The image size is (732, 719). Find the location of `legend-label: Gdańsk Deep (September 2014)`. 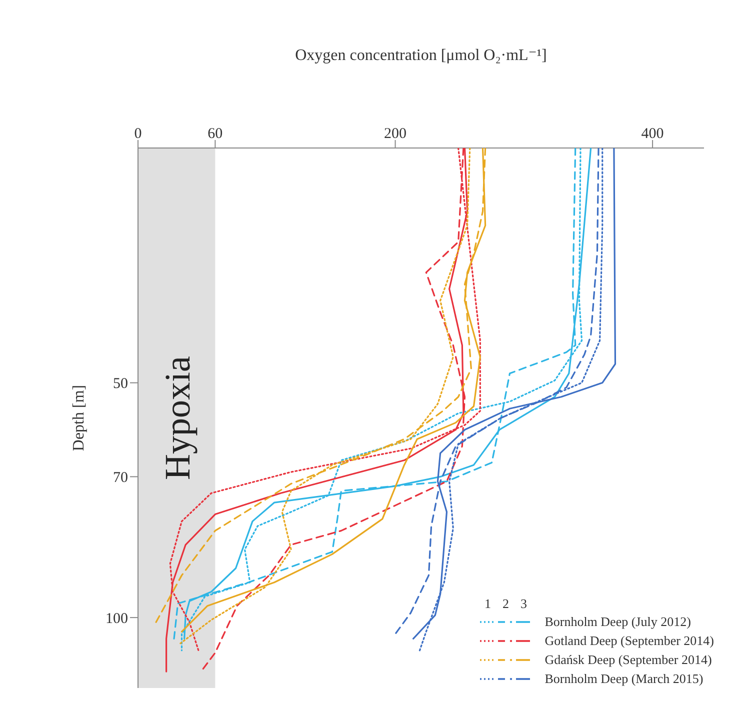

legend-label: Gdańsk Deep (September 2014) is located at coordinates (628, 660).